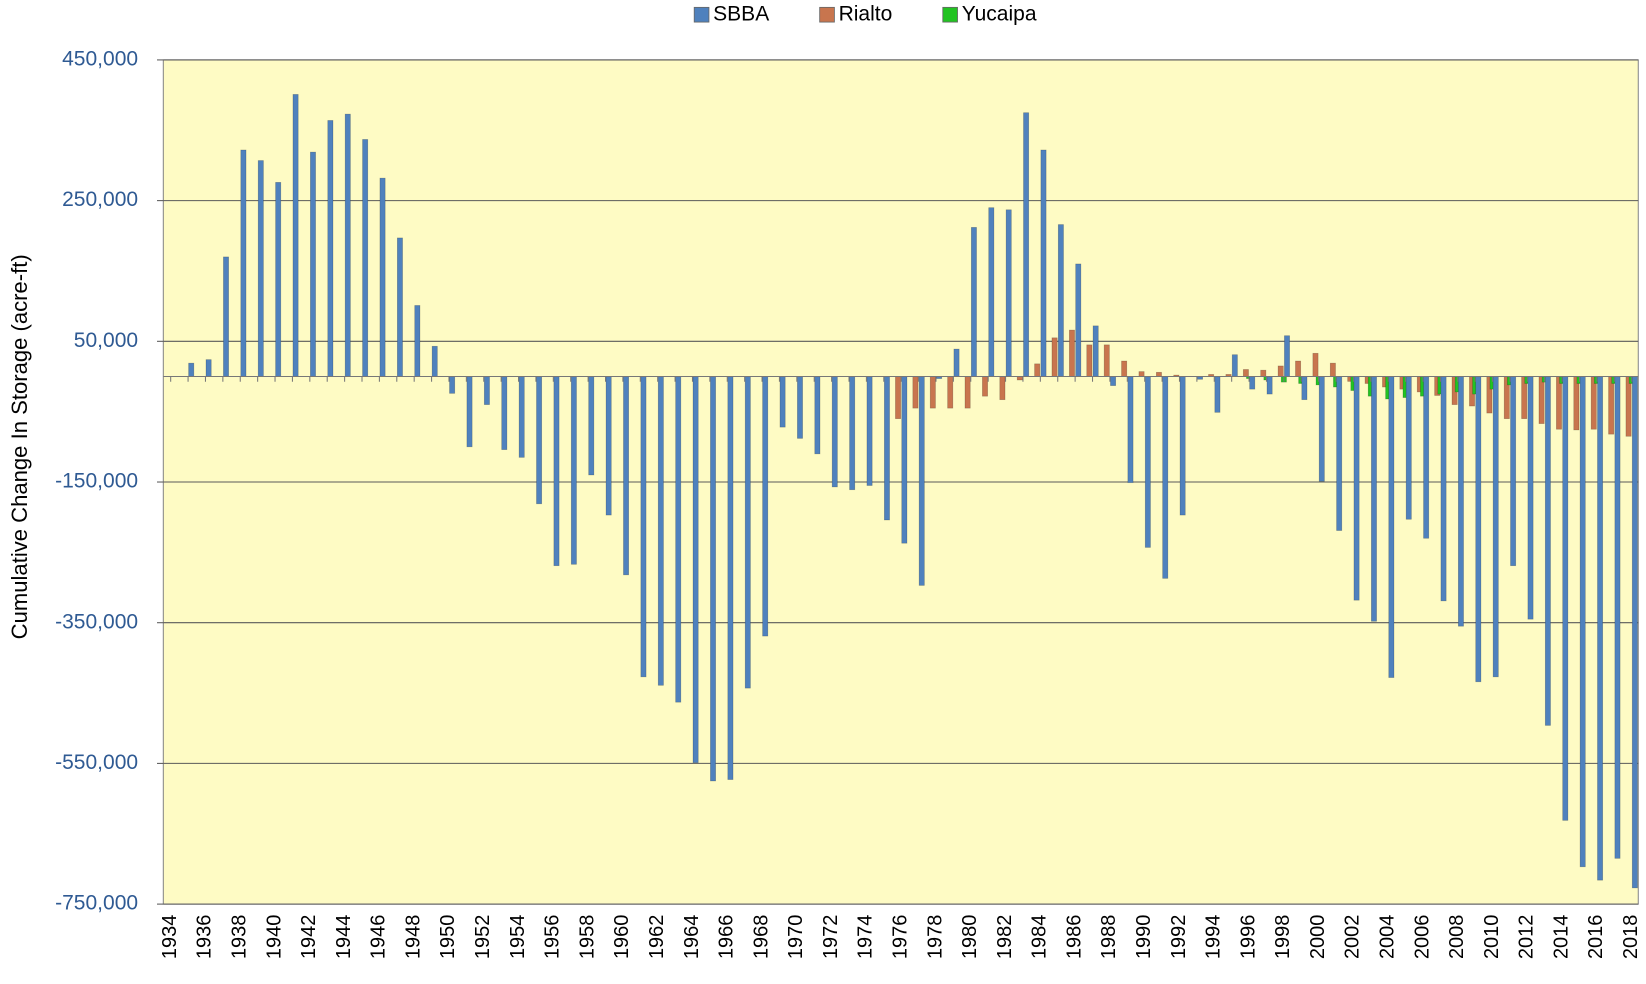 The image size is (1646, 984). Describe the element at coordinates (205, 937) in the screenshot. I see `x-tick-label: 1936` at that location.